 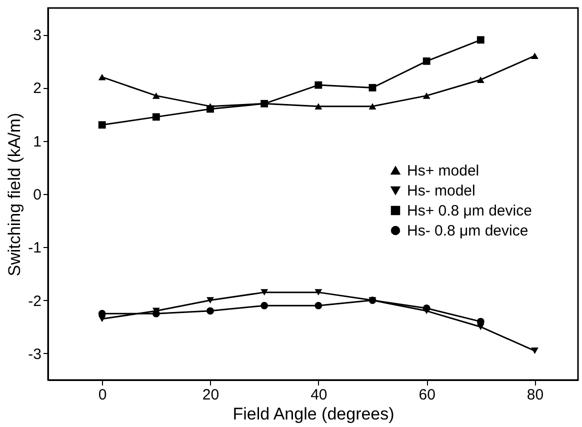 What do you see at coordinates (443, 171) in the screenshot?
I see `legend-label: Hs+ model` at bounding box center [443, 171].